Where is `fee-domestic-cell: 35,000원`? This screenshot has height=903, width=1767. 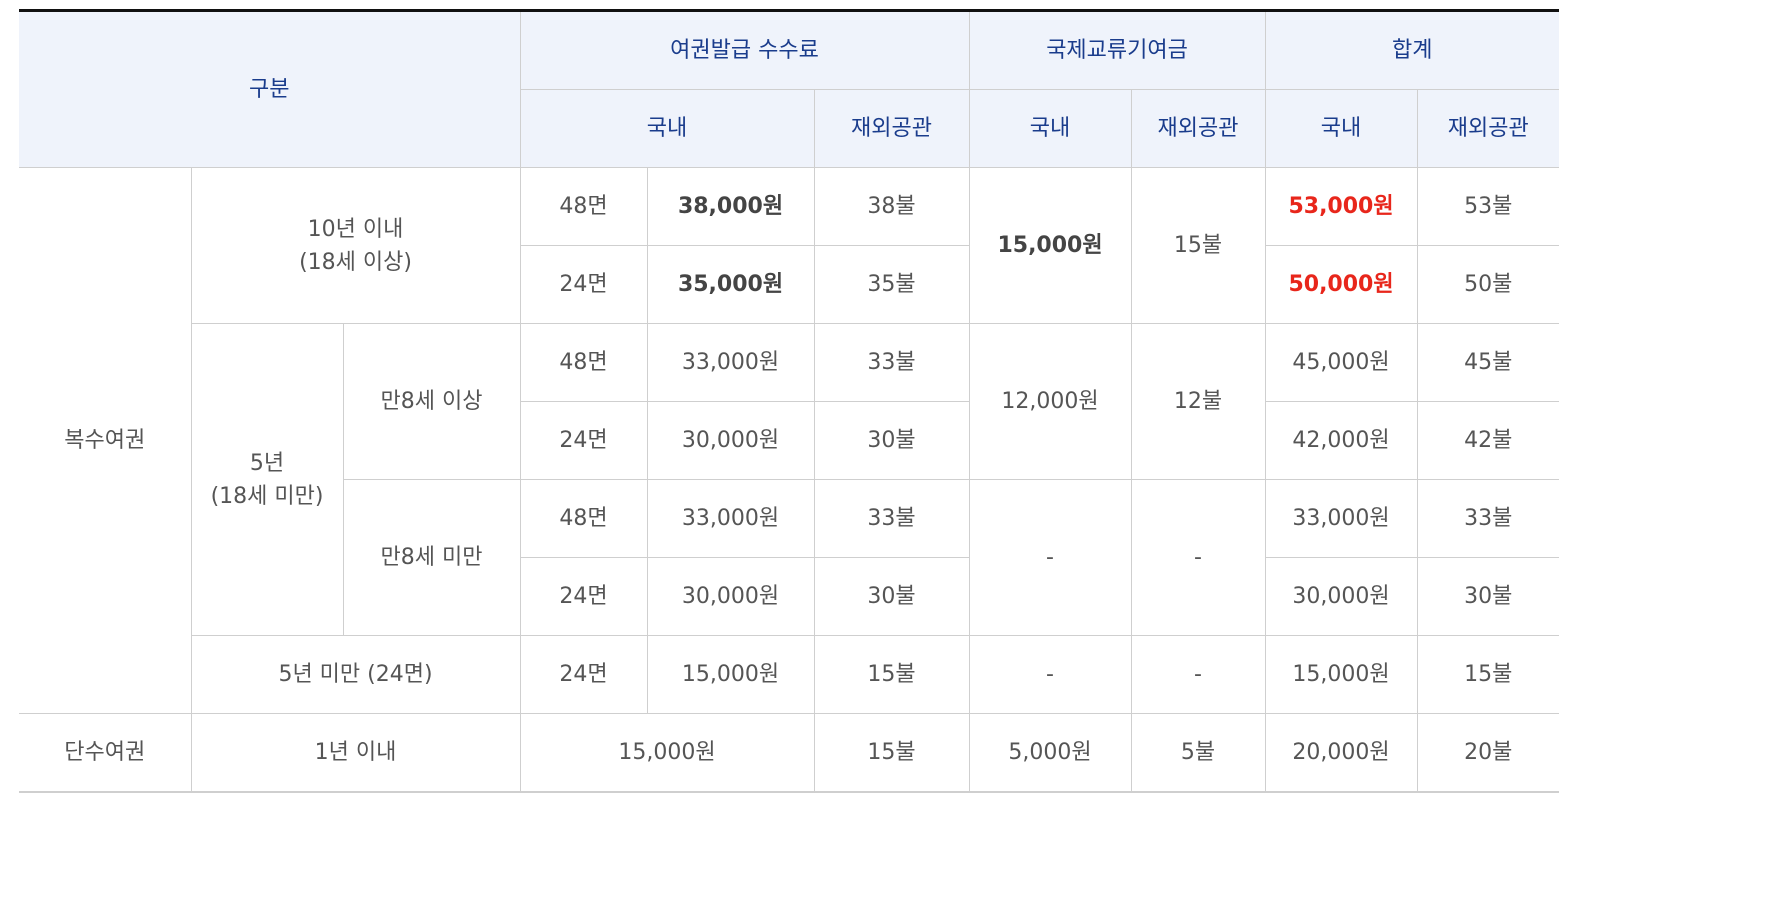
fee-domestic-cell: 35,000원 is located at coordinates (730, 284).